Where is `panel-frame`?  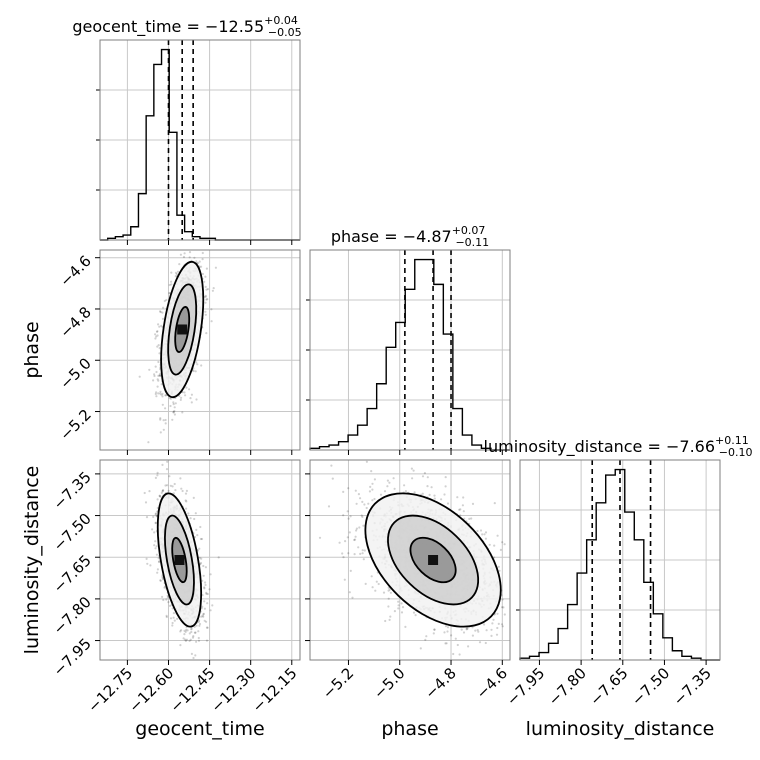
panel-frame is located at coordinates (620, 560).